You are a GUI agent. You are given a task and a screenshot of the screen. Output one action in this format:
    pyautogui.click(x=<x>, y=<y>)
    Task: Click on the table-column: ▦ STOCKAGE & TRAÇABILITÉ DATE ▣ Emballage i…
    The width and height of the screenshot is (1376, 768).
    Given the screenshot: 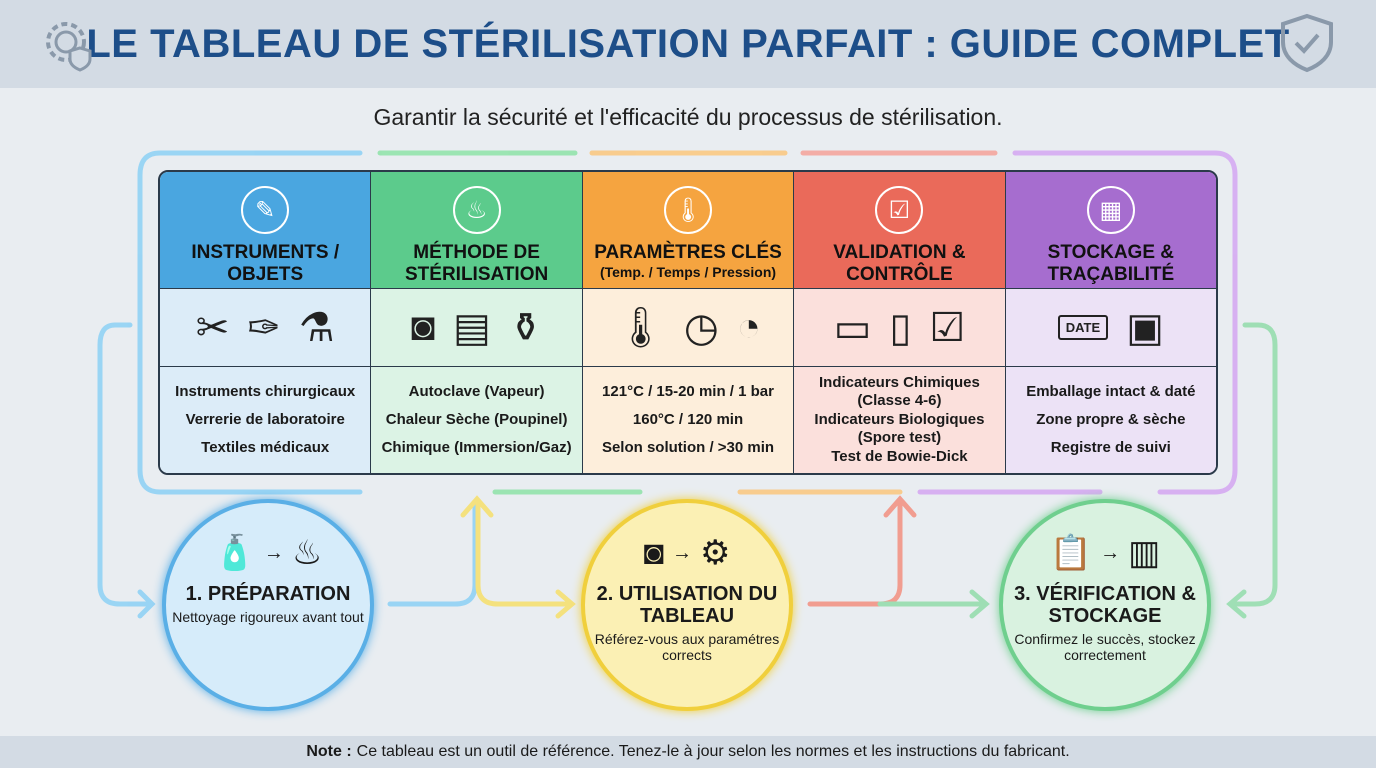 What is the action you would take?
    pyautogui.click(x=1110, y=322)
    